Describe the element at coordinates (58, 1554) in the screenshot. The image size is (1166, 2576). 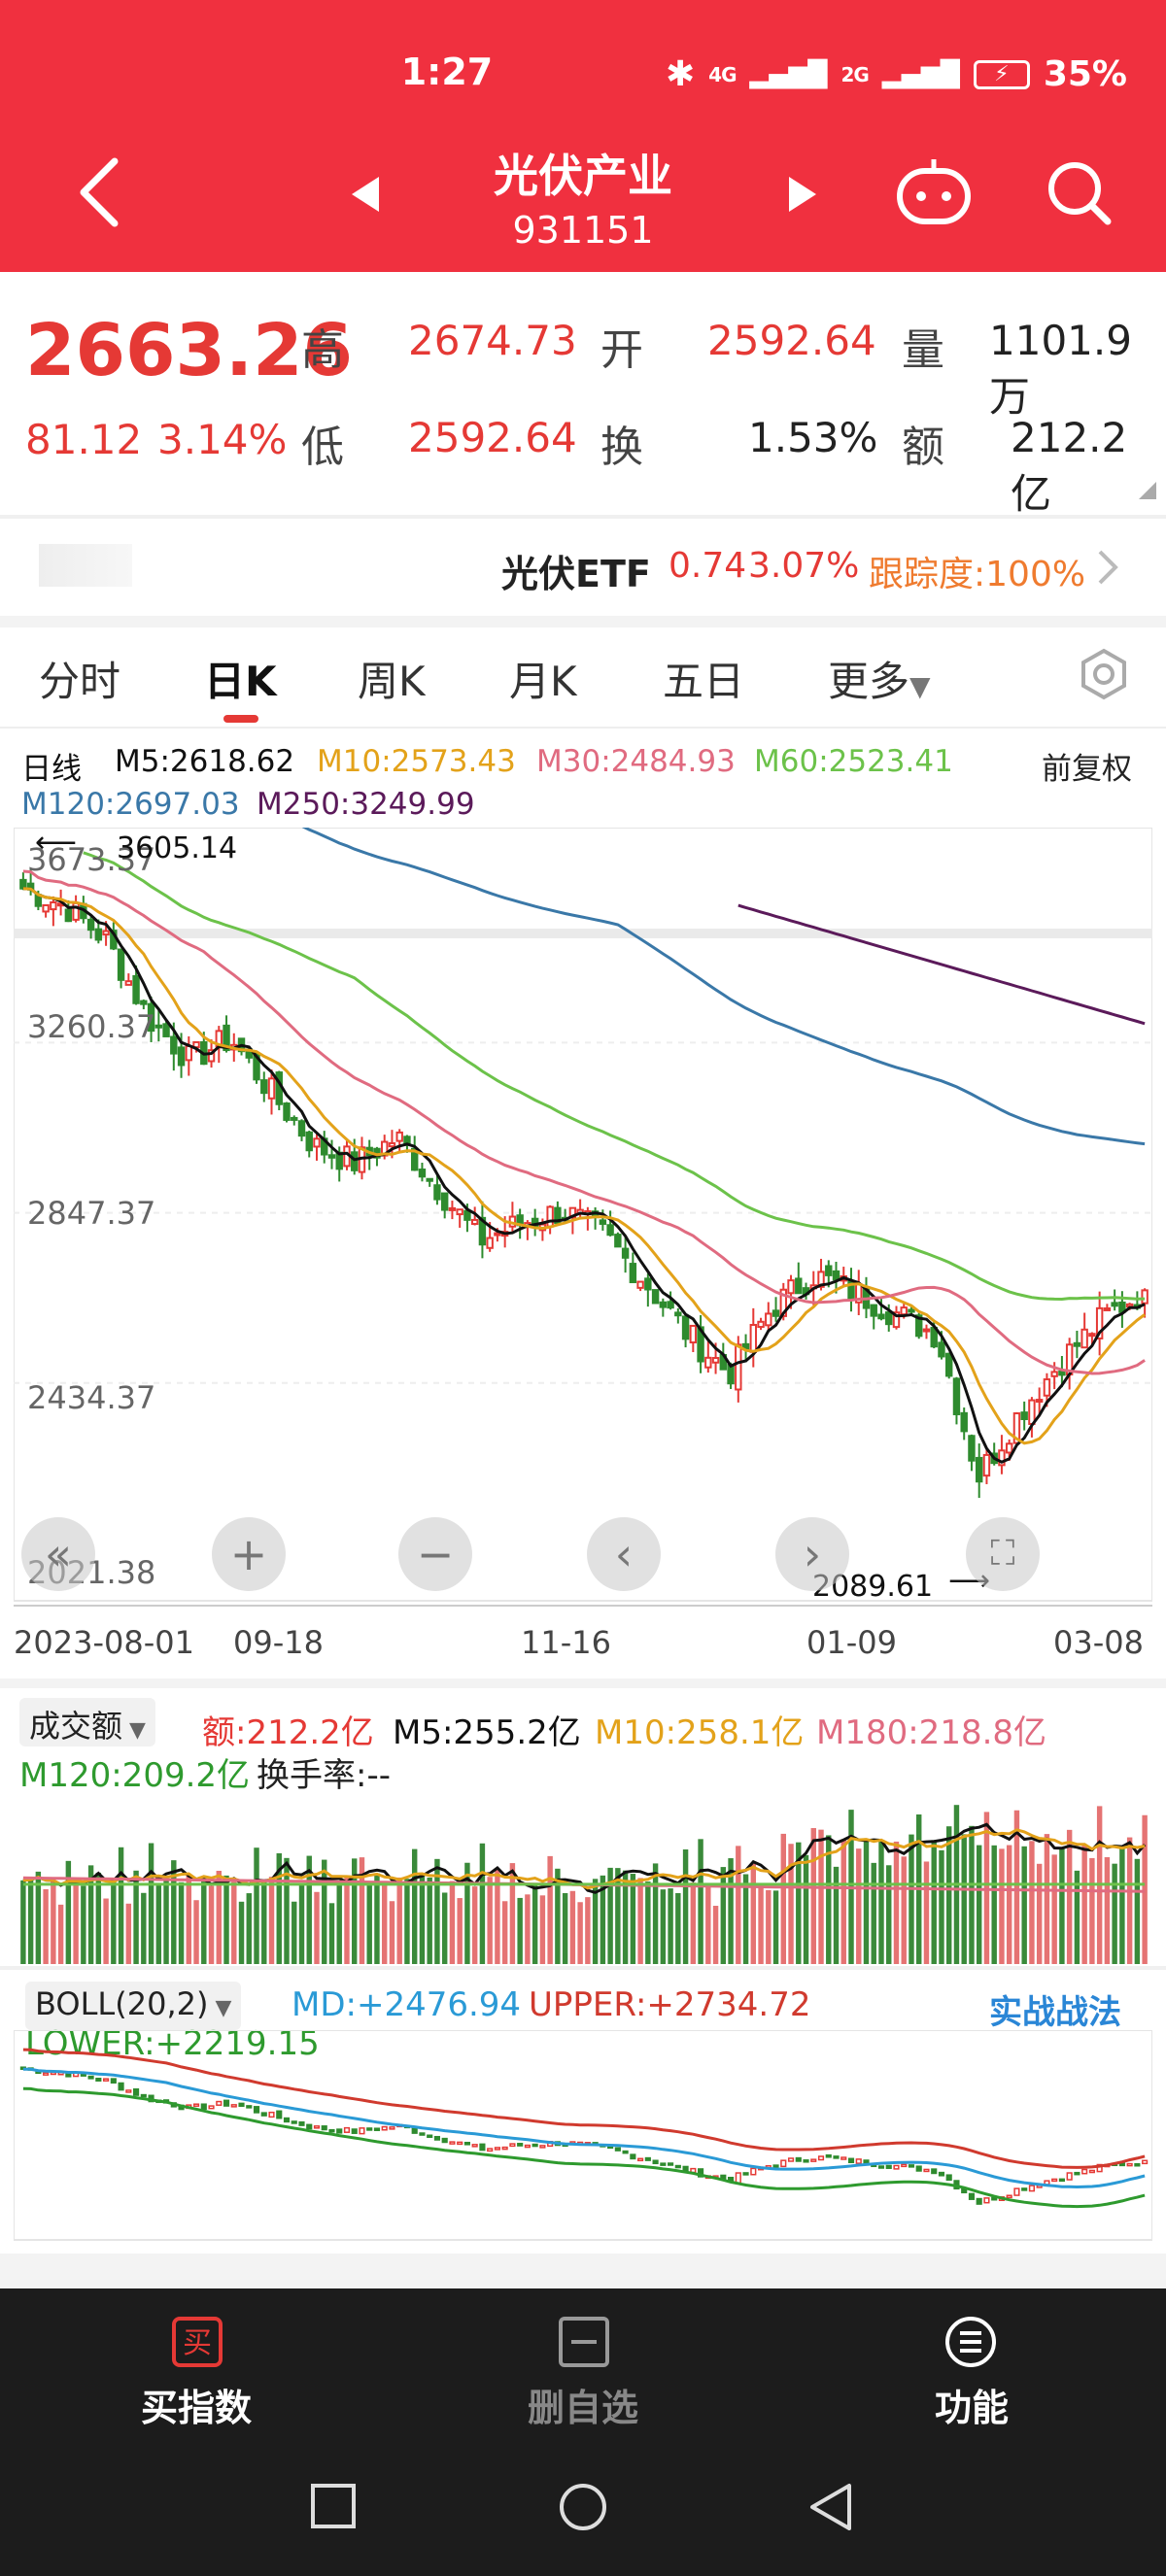
I see `fast-back-button: «` at that location.